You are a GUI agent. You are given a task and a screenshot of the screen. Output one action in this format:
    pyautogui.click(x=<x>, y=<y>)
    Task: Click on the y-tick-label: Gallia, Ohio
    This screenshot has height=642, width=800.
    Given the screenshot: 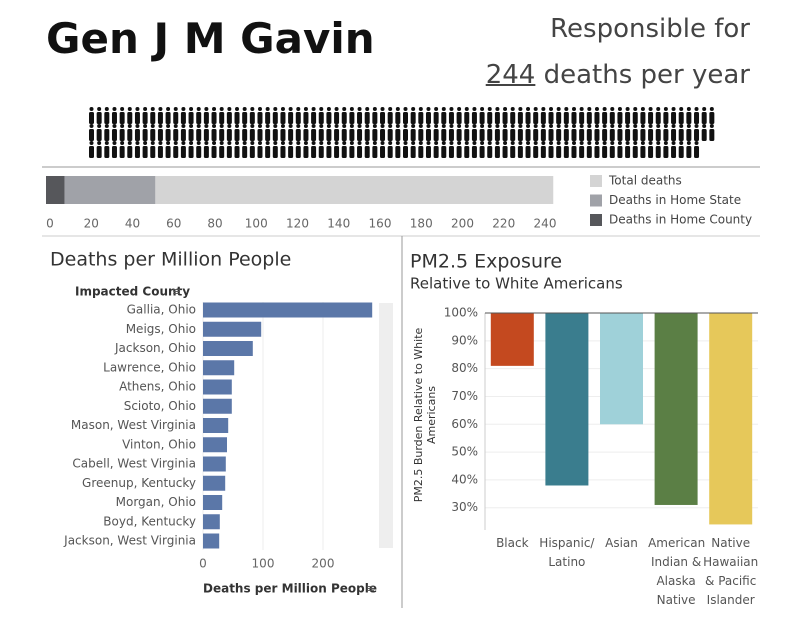 What is the action you would take?
    pyautogui.click(x=161, y=310)
    